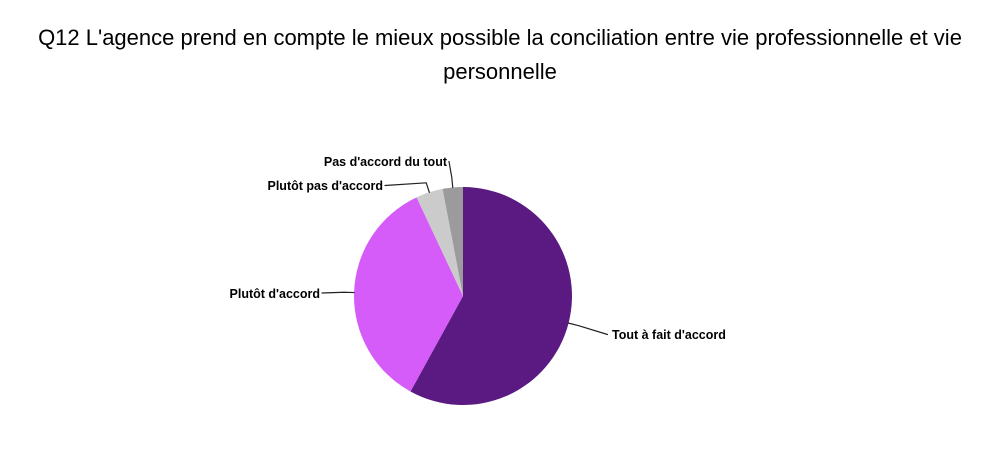 This screenshot has width=1000, height=458. What do you see at coordinates (386, 162) in the screenshot?
I see `slice-label-pas-daccord-du-tout: Pas d'accord du tout` at bounding box center [386, 162].